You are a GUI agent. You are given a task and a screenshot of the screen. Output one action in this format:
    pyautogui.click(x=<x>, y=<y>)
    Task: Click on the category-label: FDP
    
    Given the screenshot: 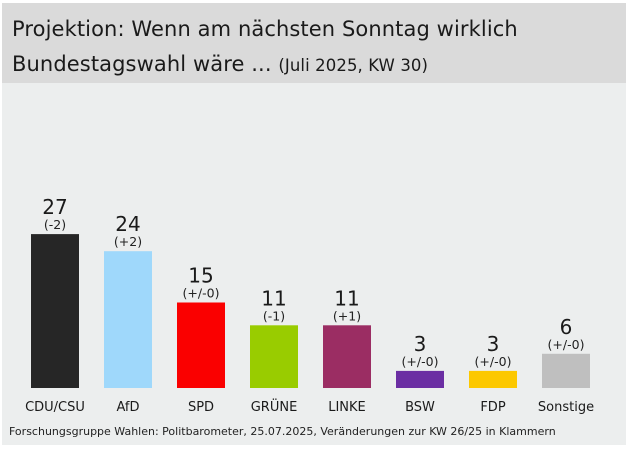 What is the action you would take?
    pyautogui.click(x=492, y=407)
    